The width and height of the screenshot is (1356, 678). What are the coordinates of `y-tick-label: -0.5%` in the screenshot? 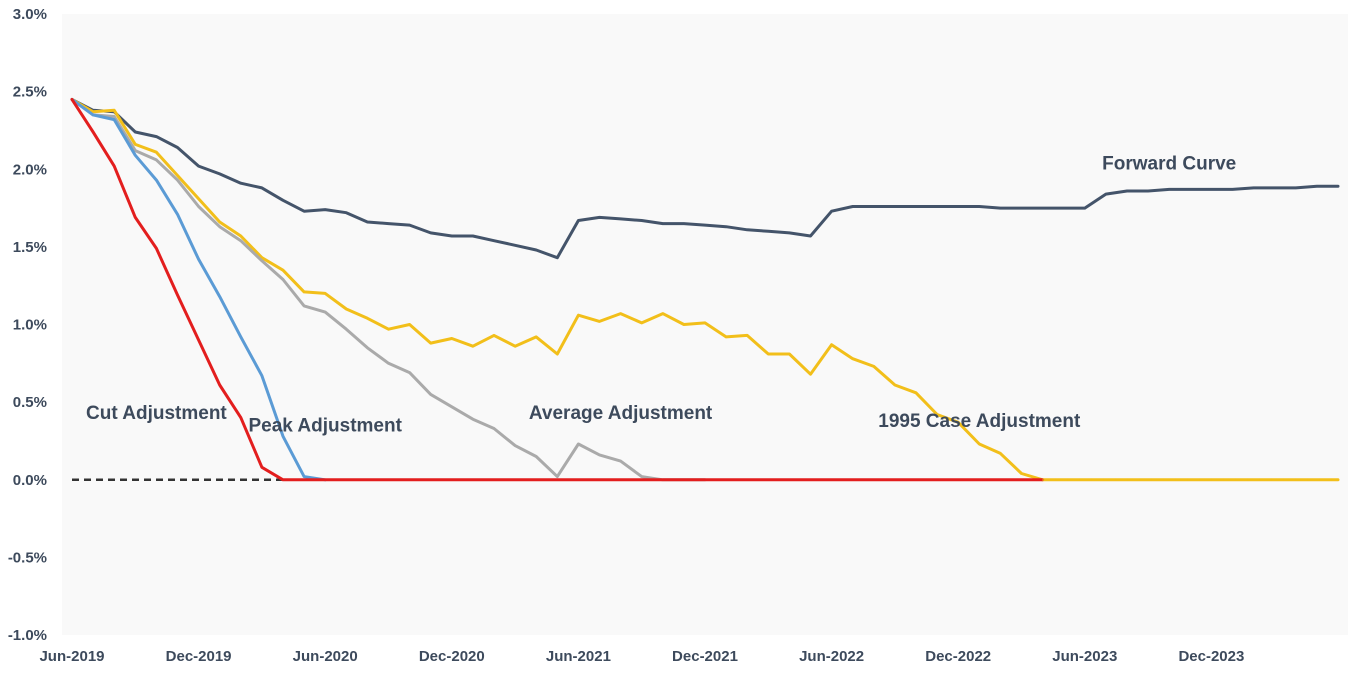 It's located at (27, 557).